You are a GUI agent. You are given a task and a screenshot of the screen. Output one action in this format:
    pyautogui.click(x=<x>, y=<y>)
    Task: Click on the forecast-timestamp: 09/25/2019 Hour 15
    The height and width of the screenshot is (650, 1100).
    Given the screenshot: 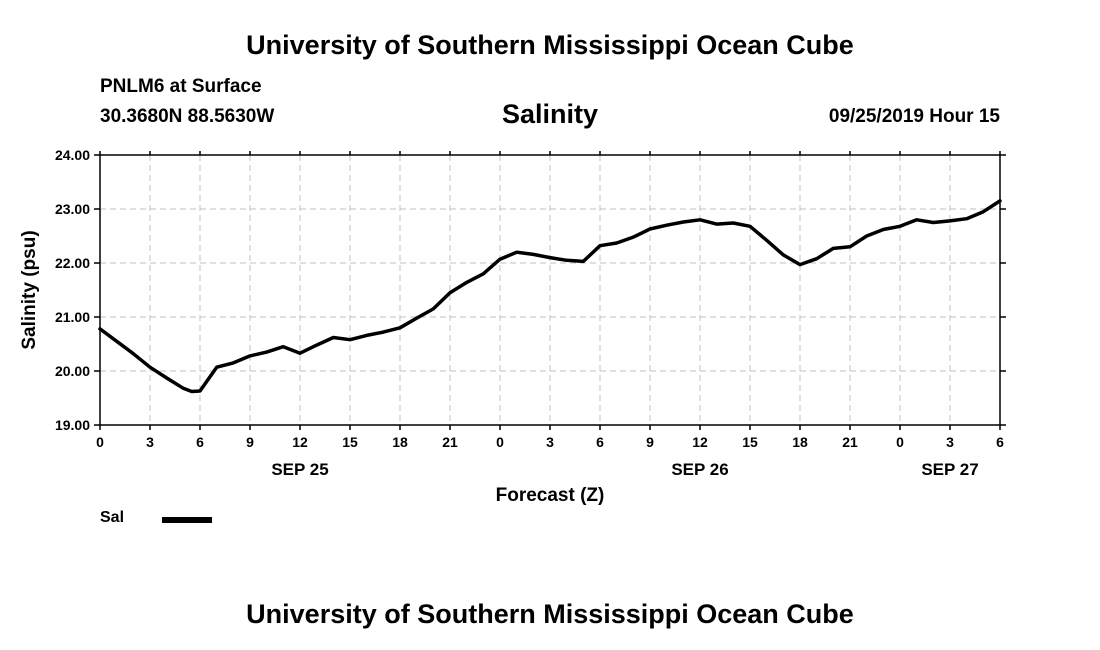 What is the action you would take?
    pyautogui.click(x=914, y=116)
    